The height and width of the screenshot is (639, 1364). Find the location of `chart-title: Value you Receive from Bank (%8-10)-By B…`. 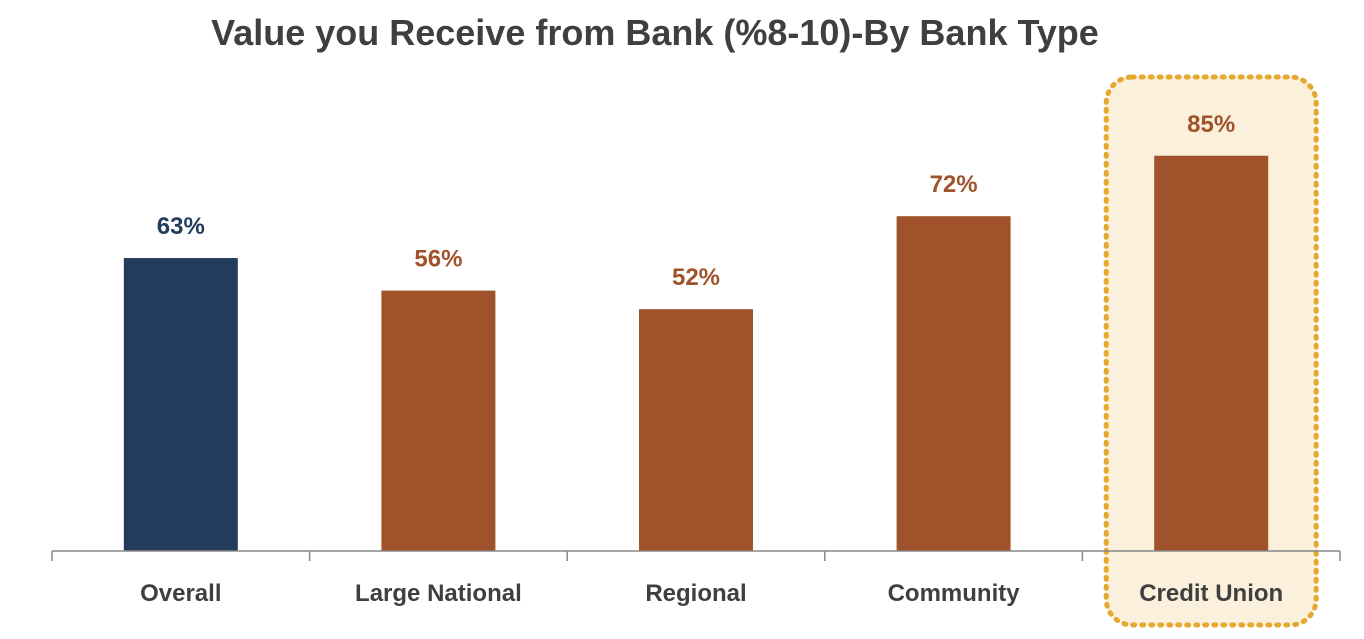

chart-title: Value you Receive from Bank (%8-10)-By B… is located at coordinates (655, 32).